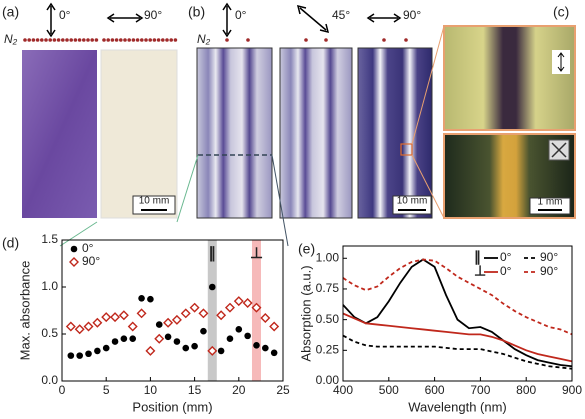 This screenshot has width=585, height=419. What do you see at coordinates (509, 78) in the screenshot?
I see `micrograph` at bounding box center [509, 78].